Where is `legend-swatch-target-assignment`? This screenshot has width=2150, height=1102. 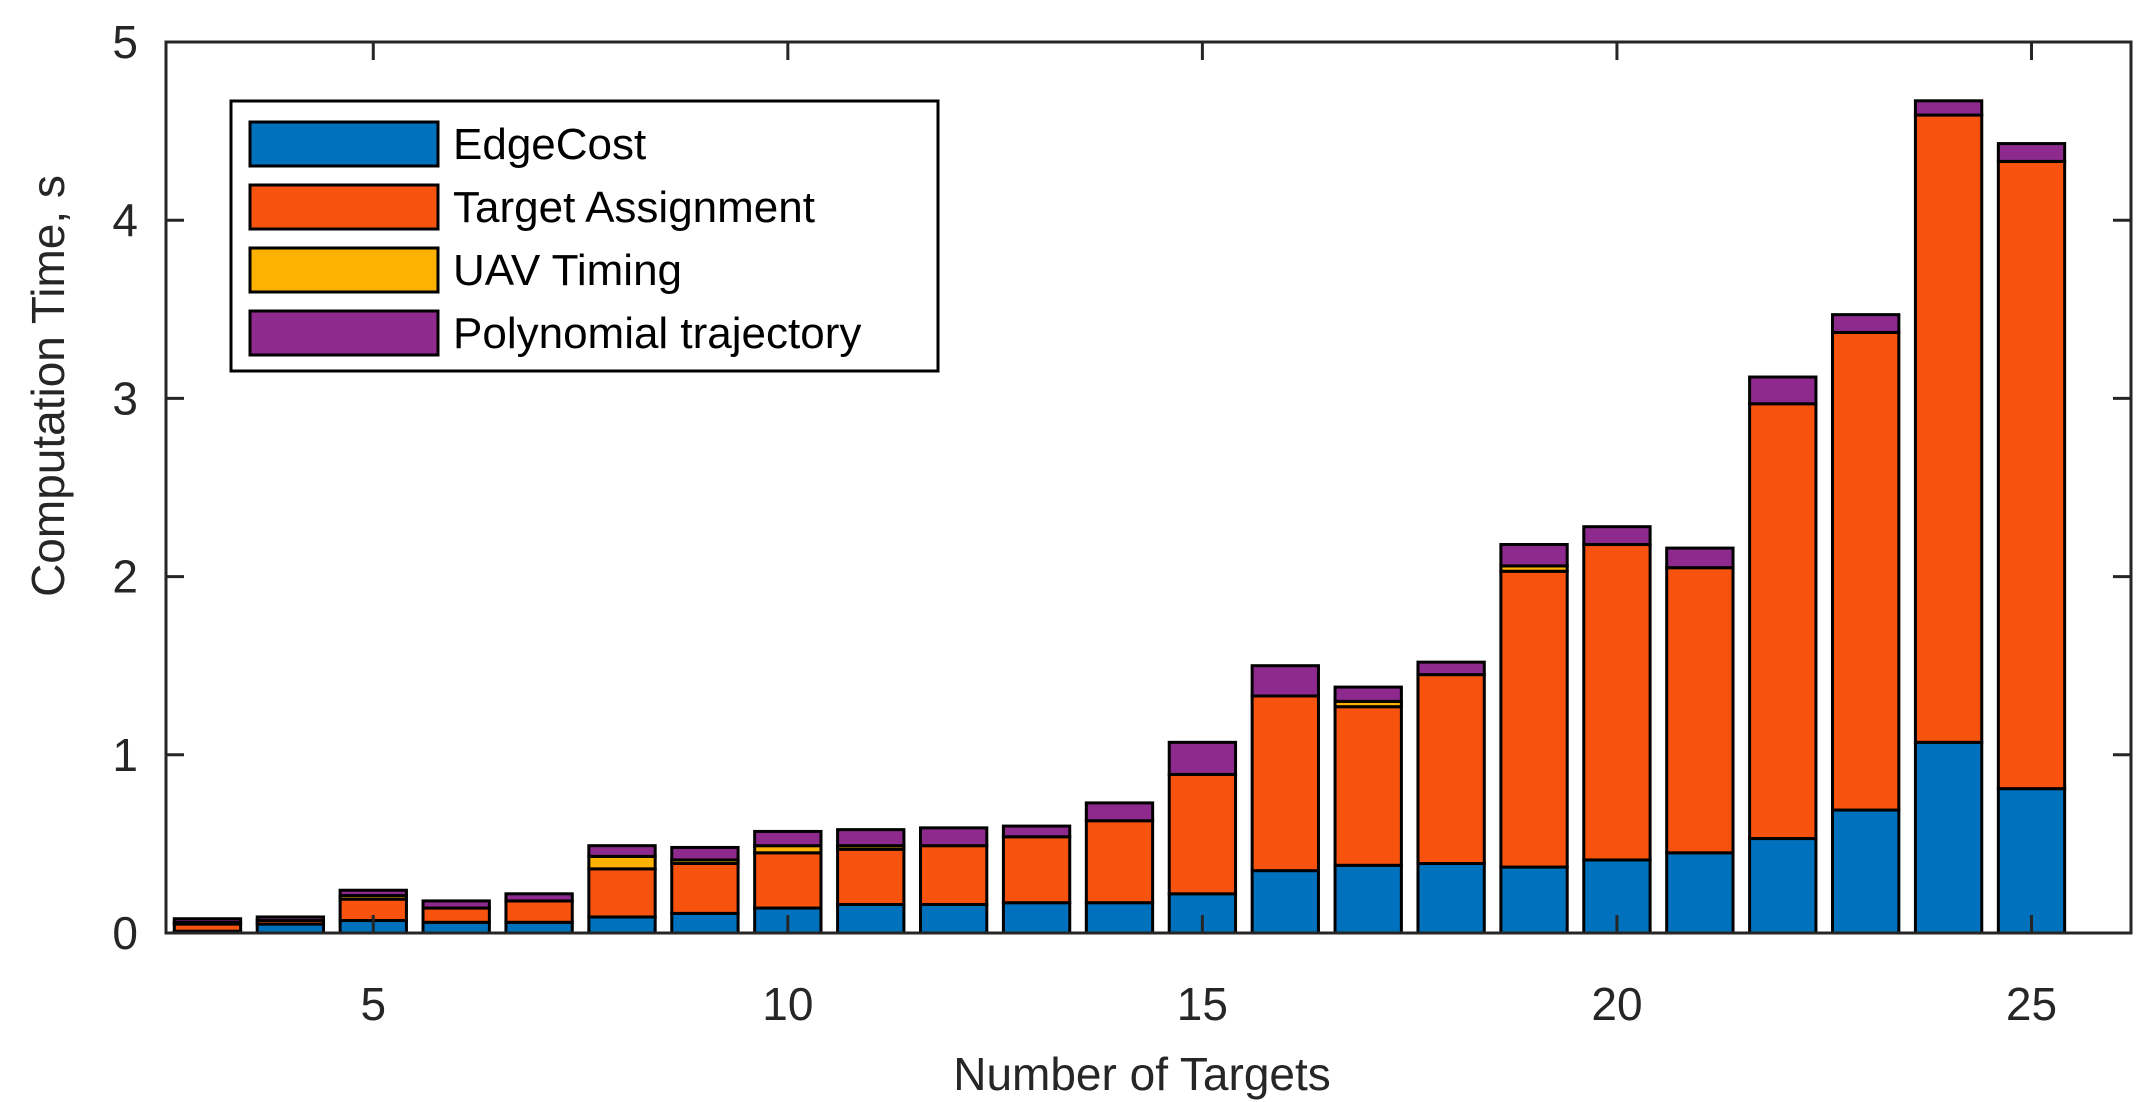
legend-swatch-target-assignment is located at coordinates (344, 207).